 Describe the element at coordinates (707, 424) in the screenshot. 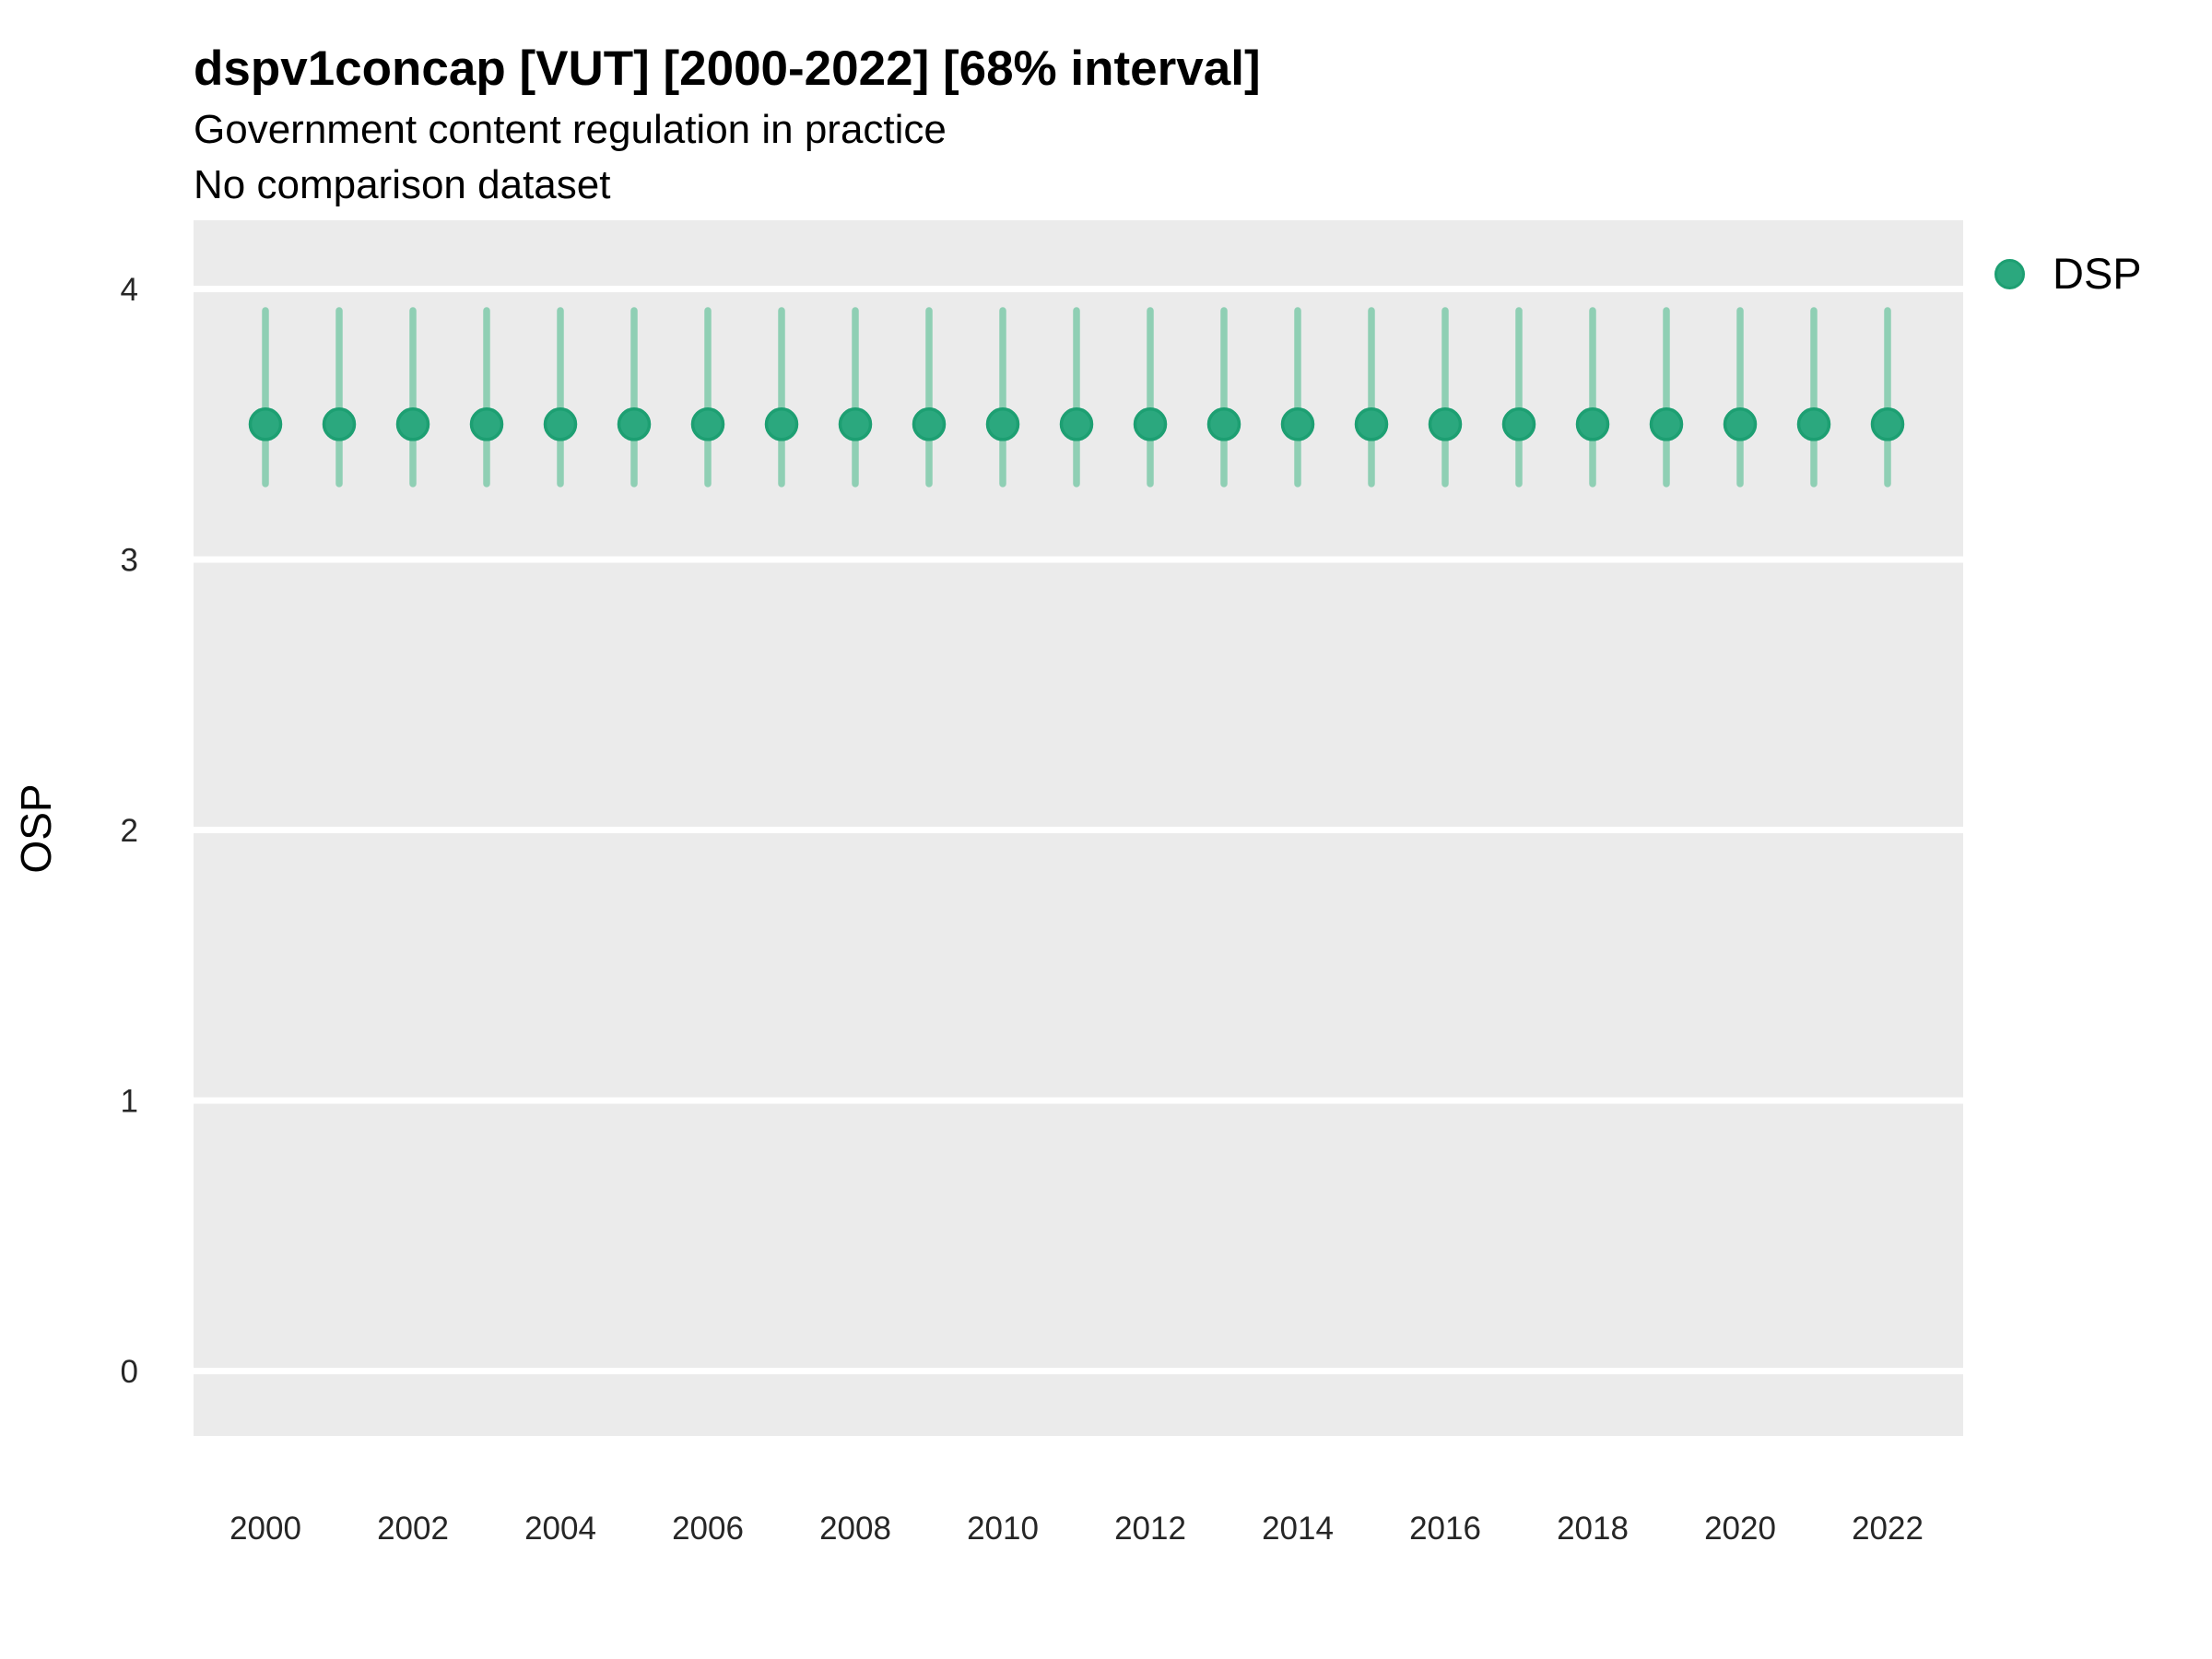

I see `point-2006` at that location.